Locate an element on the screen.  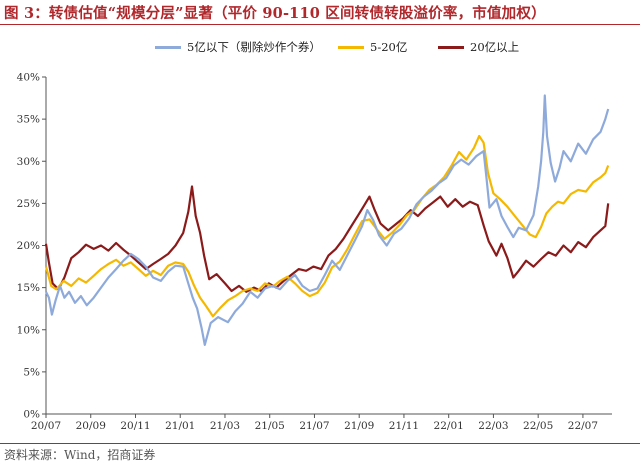
x-tick-label: 21/05 is located at coordinates (270, 426).